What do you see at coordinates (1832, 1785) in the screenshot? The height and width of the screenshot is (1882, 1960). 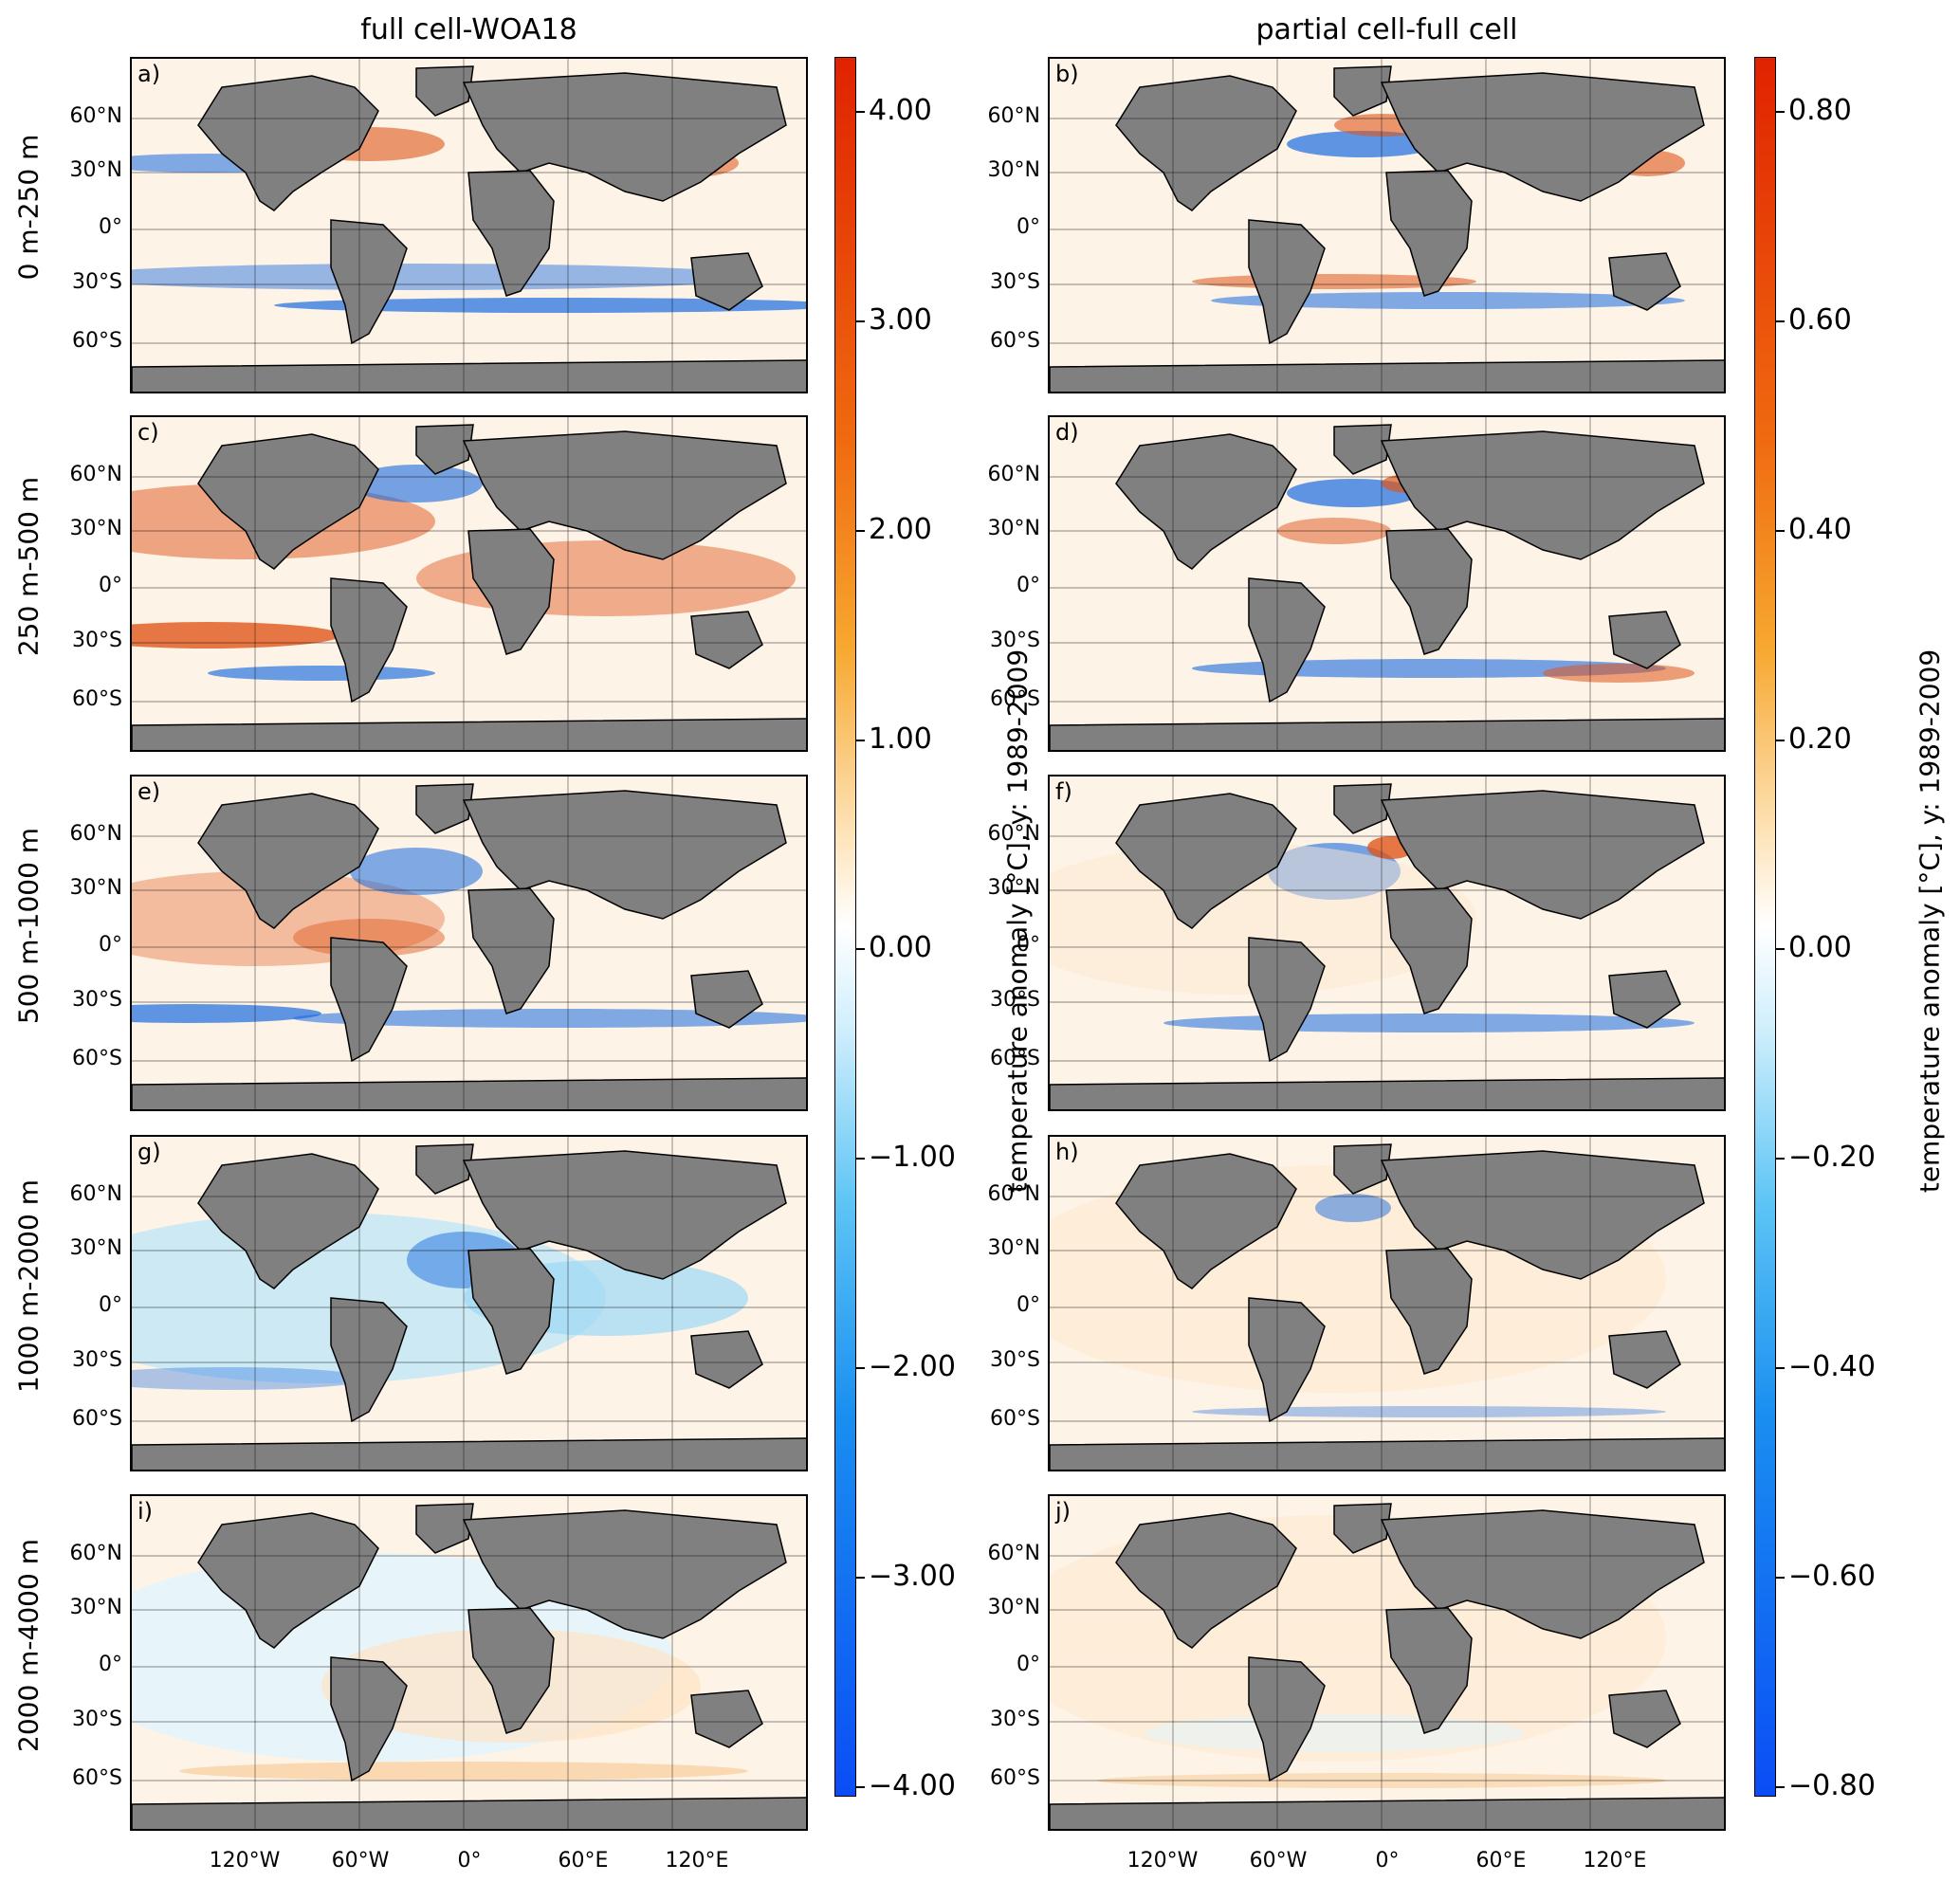 I see `colorbar-tick-label: −0.80` at bounding box center [1832, 1785].